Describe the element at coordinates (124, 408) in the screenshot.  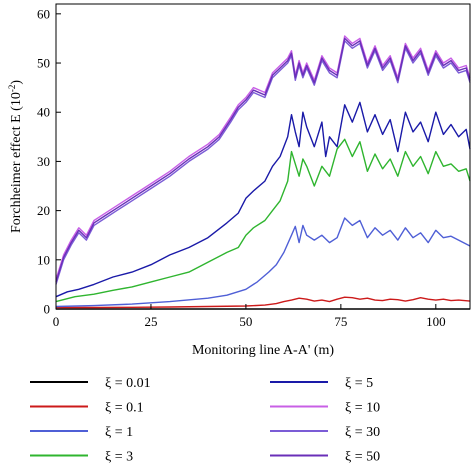
I see `legend-label: ξ = 0.1` at that location.